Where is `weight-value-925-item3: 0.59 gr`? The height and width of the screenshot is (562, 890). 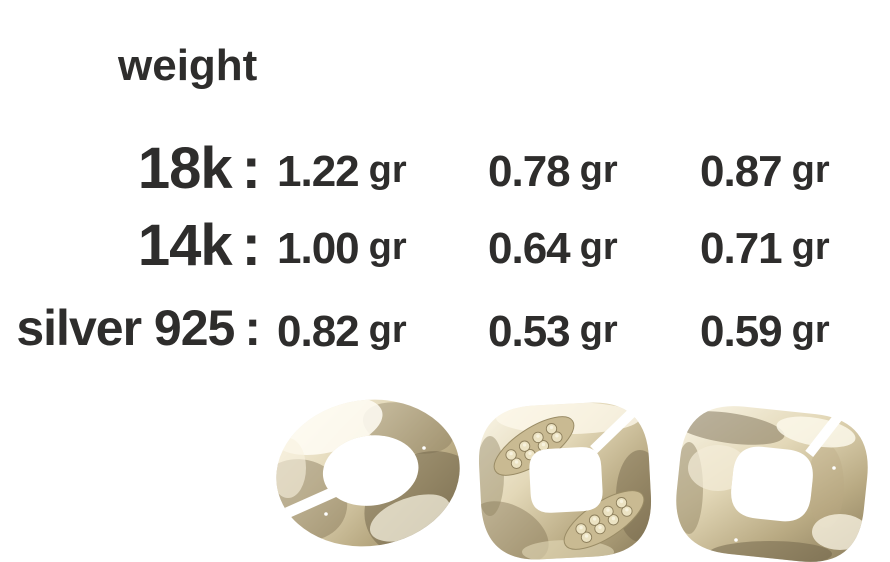
weight-value-925-item3: 0.59 gr is located at coordinates (765, 332).